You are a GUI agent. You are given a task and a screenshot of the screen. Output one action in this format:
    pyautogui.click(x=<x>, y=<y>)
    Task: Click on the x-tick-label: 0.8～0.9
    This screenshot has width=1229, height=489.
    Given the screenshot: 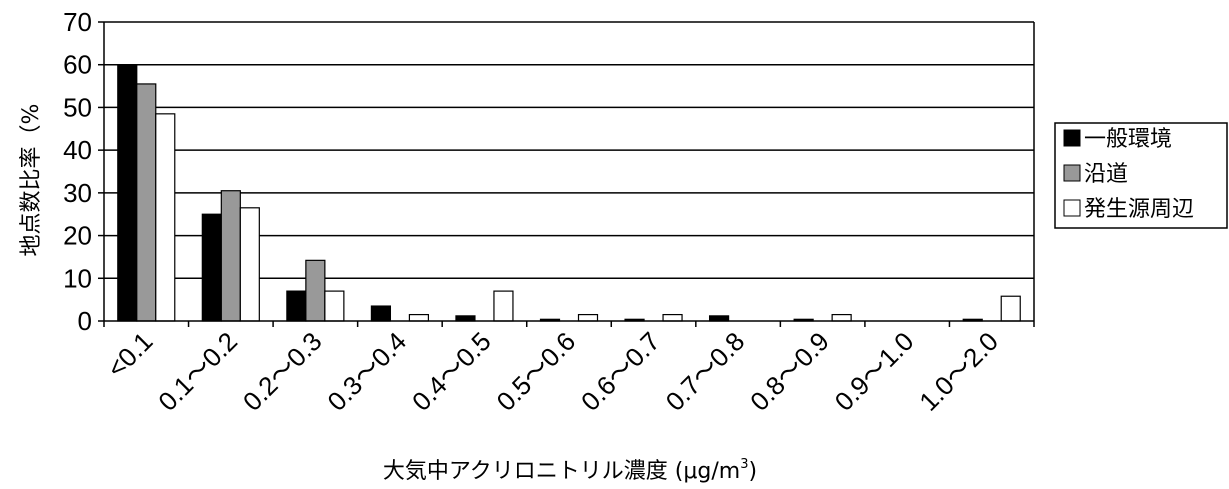 What is the action you would take?
    pyautogui.click(x=789, y=371)
    